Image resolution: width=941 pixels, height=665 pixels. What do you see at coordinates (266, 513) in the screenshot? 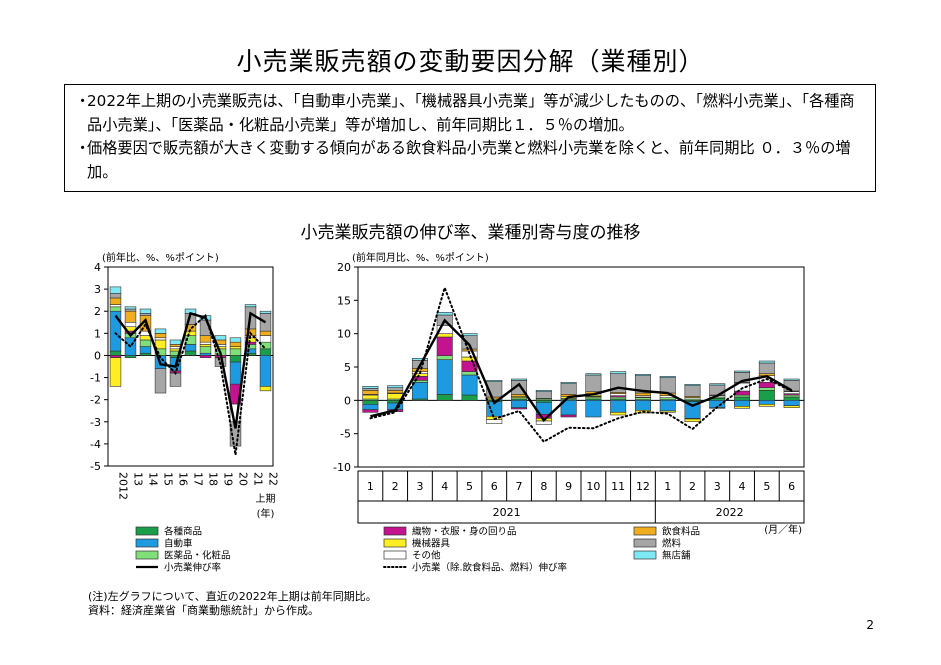
I see `annual-x-note-year: (年)` at bounding box center [266, 513].